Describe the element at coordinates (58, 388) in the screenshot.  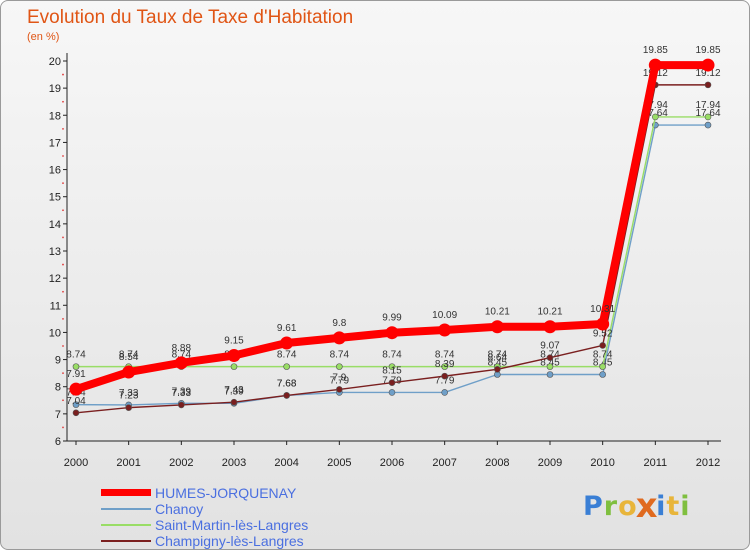
I see `y-tick-label: 8` at that location.